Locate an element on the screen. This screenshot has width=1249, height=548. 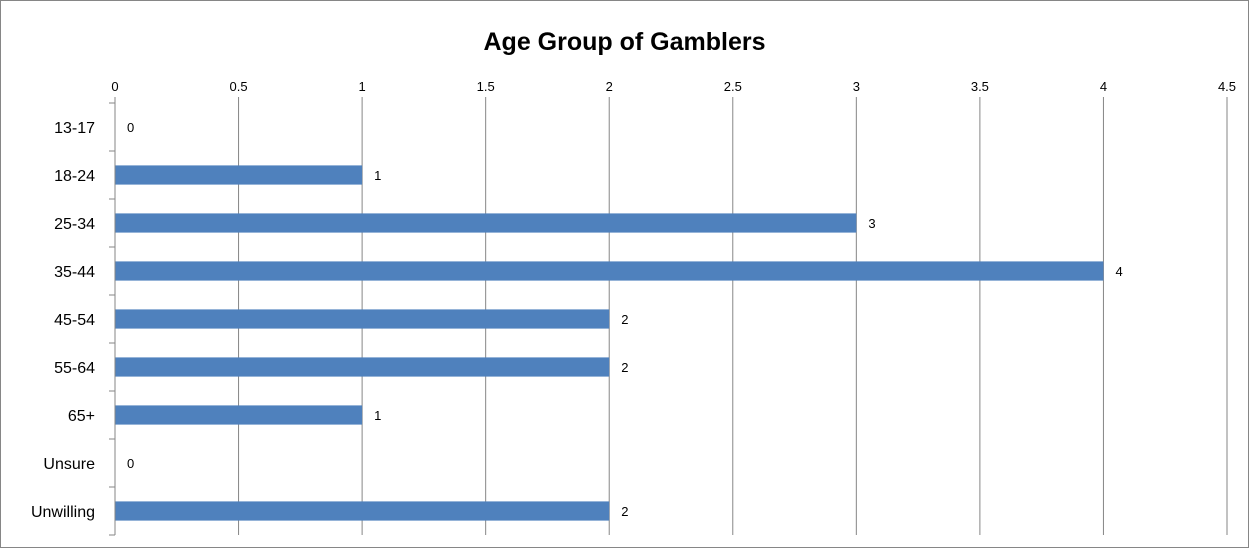
category-label: 35-44 is located at coordinates (74, 272).